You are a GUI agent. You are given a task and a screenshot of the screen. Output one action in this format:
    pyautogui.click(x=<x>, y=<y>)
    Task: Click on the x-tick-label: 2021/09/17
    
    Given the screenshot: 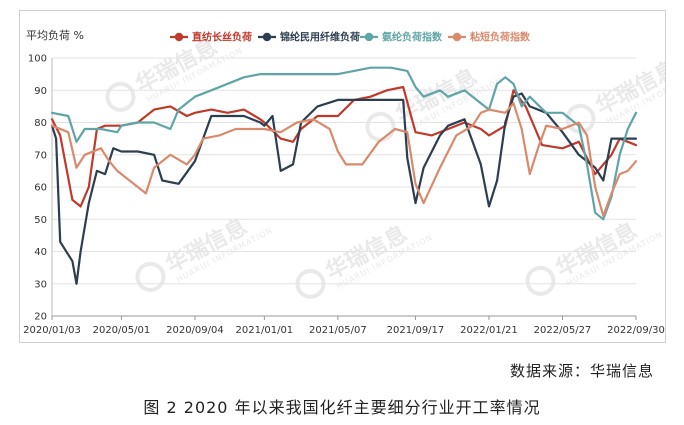 What is the action you would take?
    pyautogui.click(x=416, y=330)
    